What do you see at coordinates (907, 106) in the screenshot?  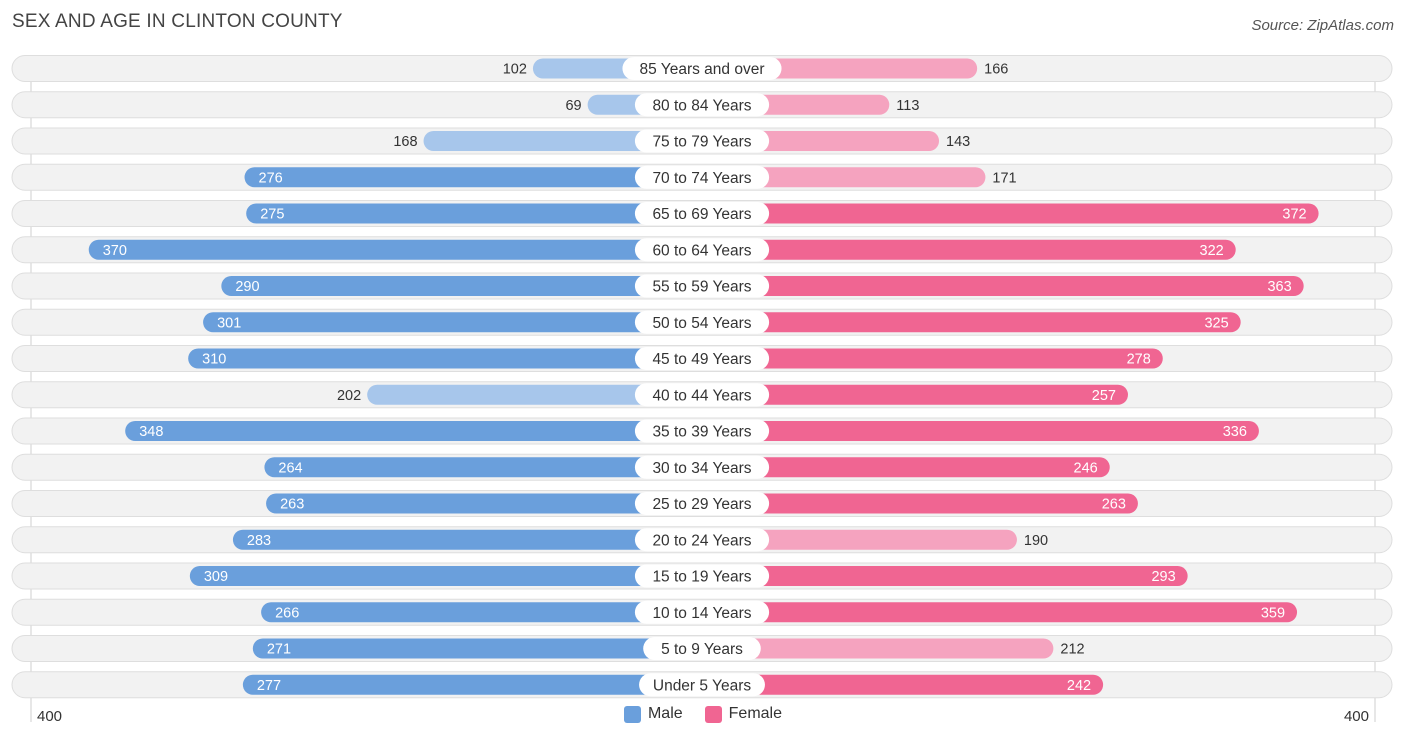 I see `female-value-label: 113` at bounding box center [907, 106].